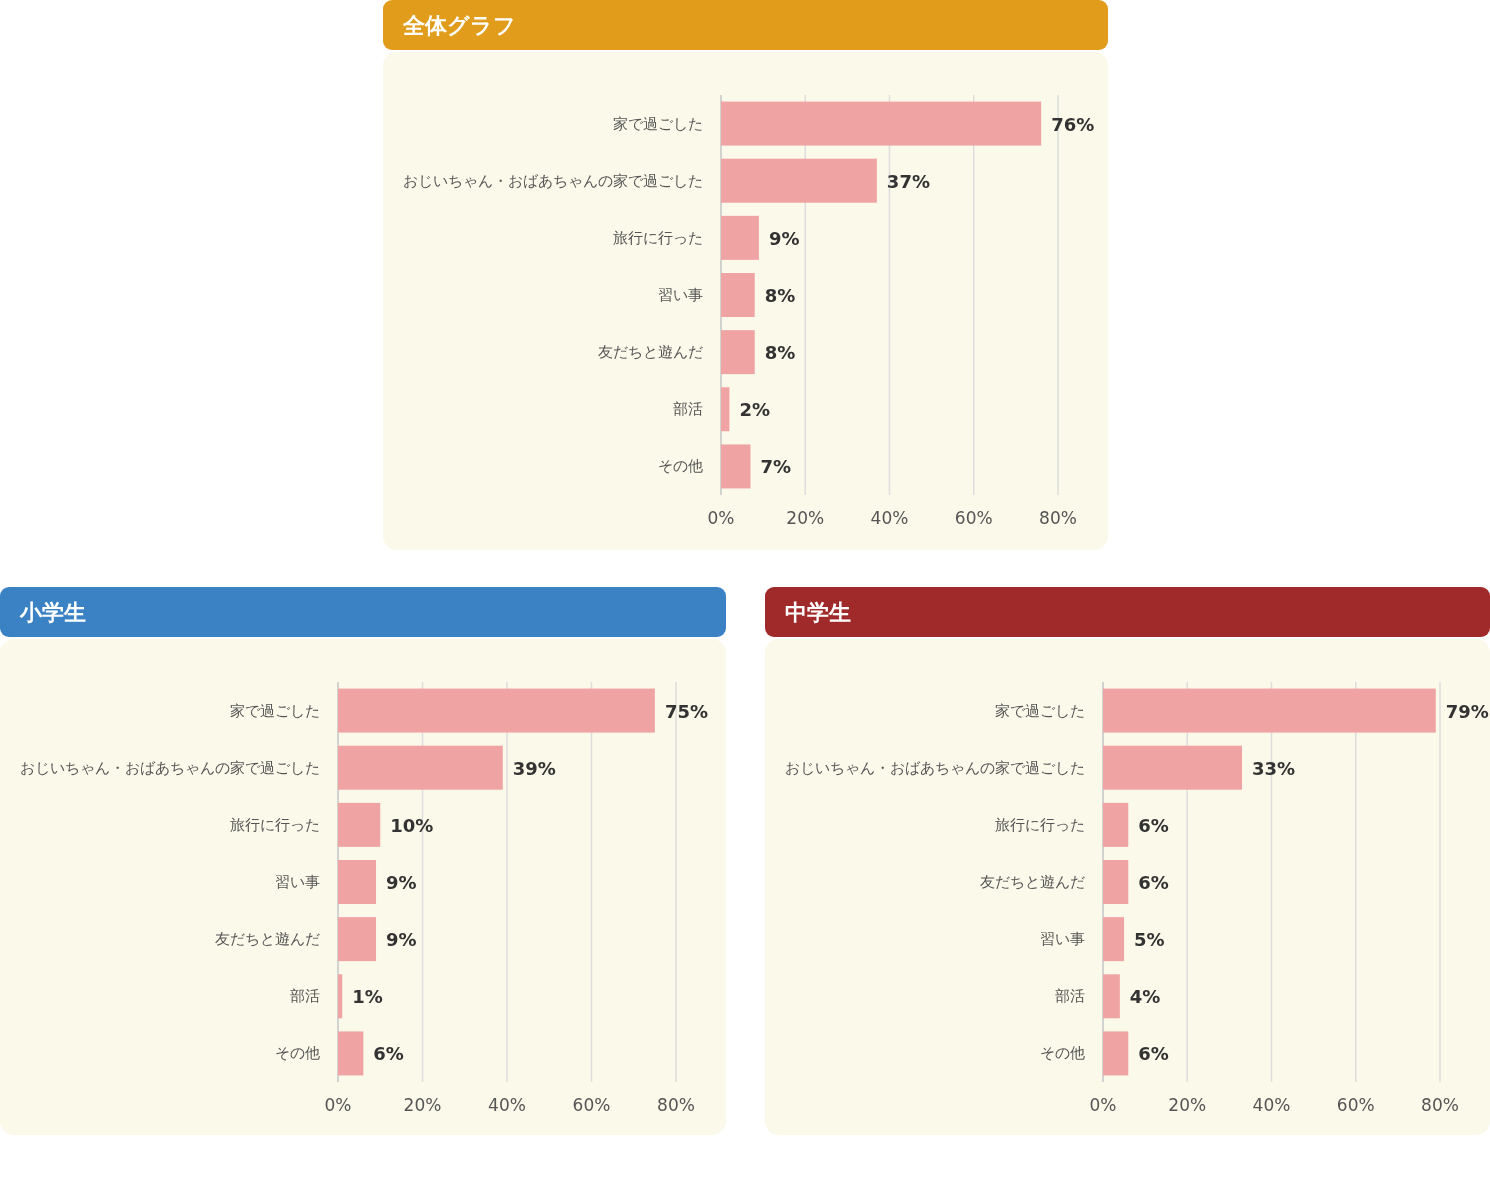 The width and height of the screenshot is (1490, 1204). What do you see at coordinates (1073, 124) in the screenshot?
I see `data-label: 76%` at bounding box center [1073, 124].